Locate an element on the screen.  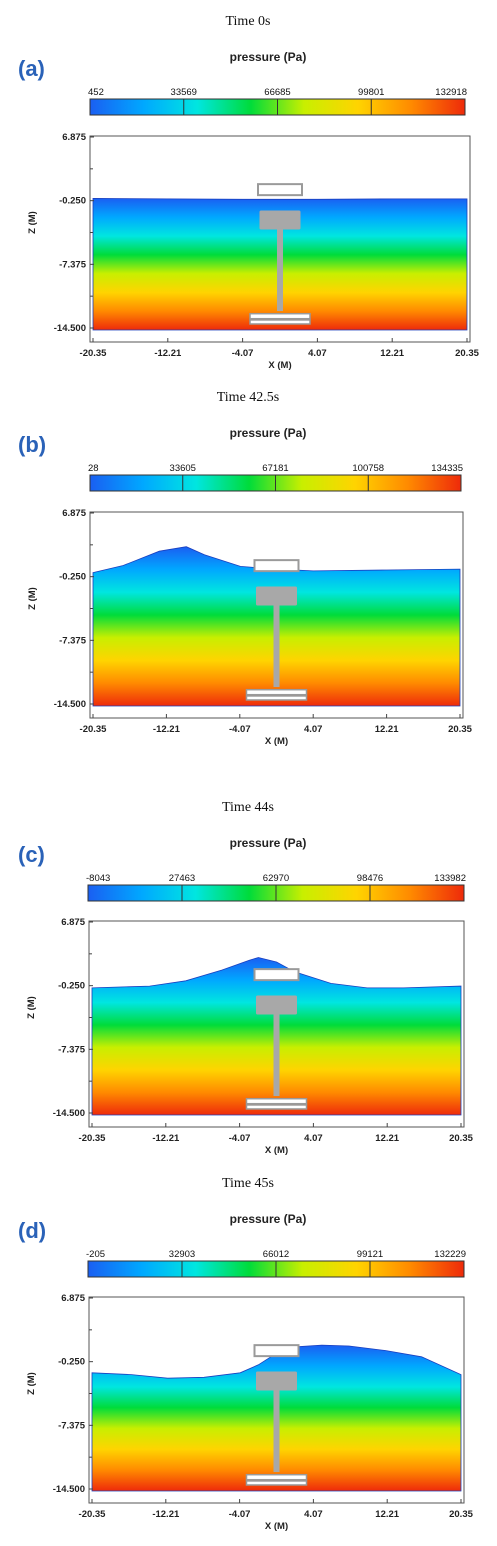
colorbar-tick-label: 62970 is located at coordinates (276, 878).